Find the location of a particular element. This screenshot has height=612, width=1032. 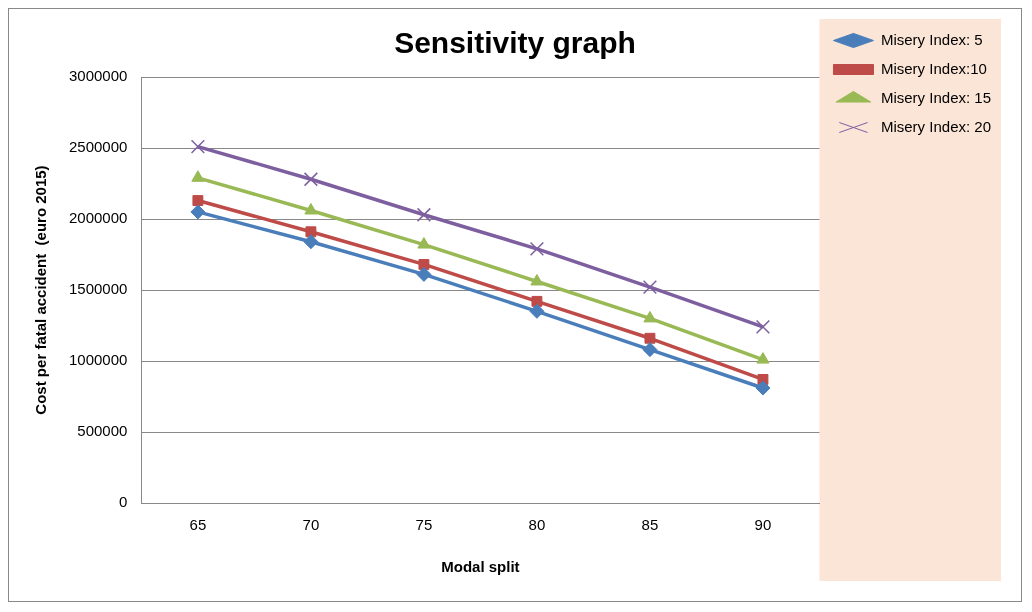

x-tick-label: 80 is located at coordinates (537, 525).